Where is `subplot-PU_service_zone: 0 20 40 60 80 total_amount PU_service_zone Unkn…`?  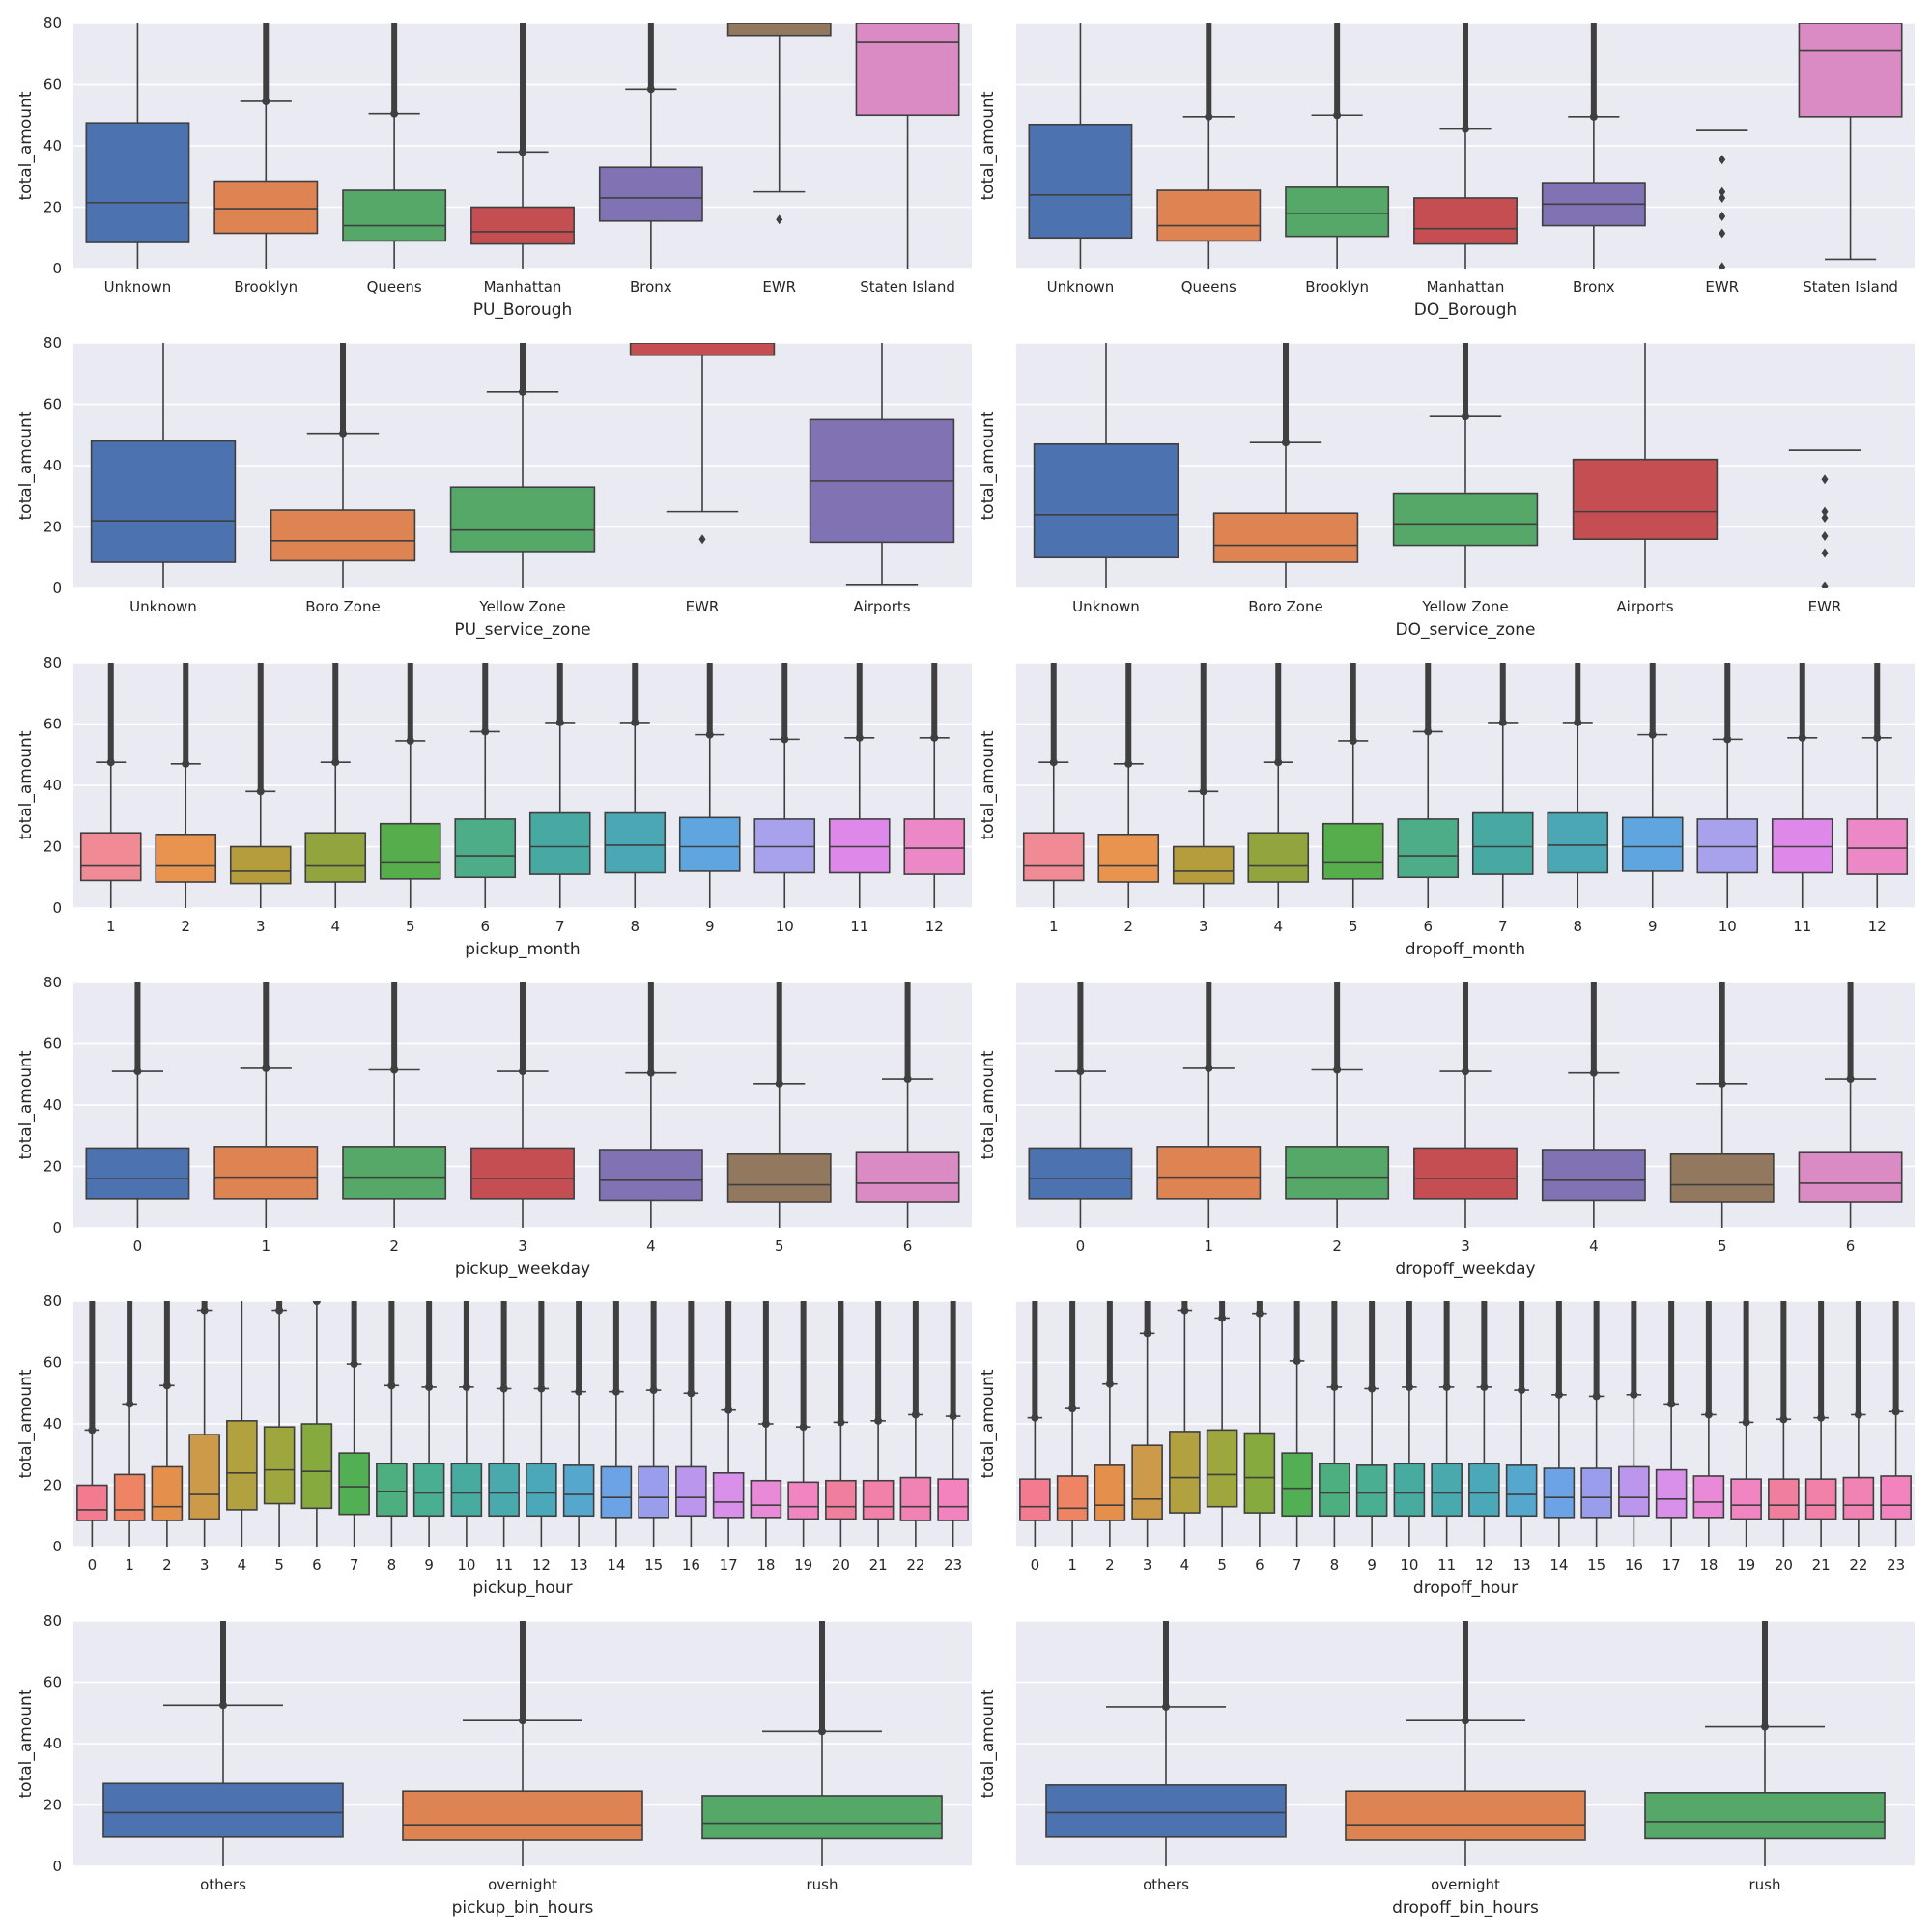
subplot-PU_service_zone: 0 20 40 60 80 total_amount PU_service_zone Unkn… is located at coordinates (494, 486).